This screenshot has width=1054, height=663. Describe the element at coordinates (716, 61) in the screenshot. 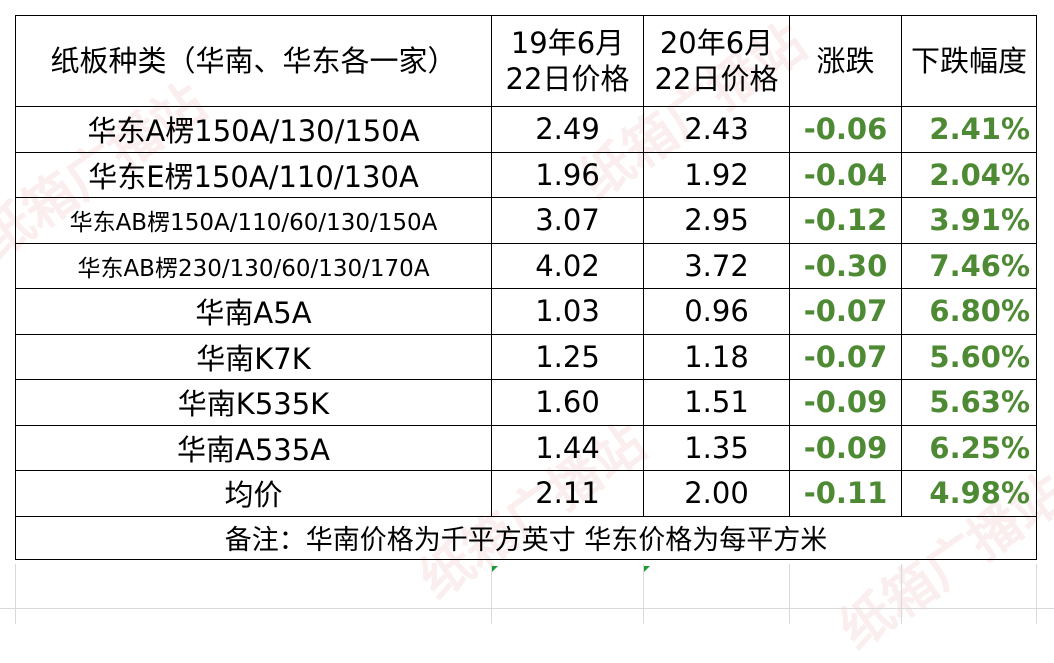

I see `header-price-2020: 20年6月 22日价格` at that location.